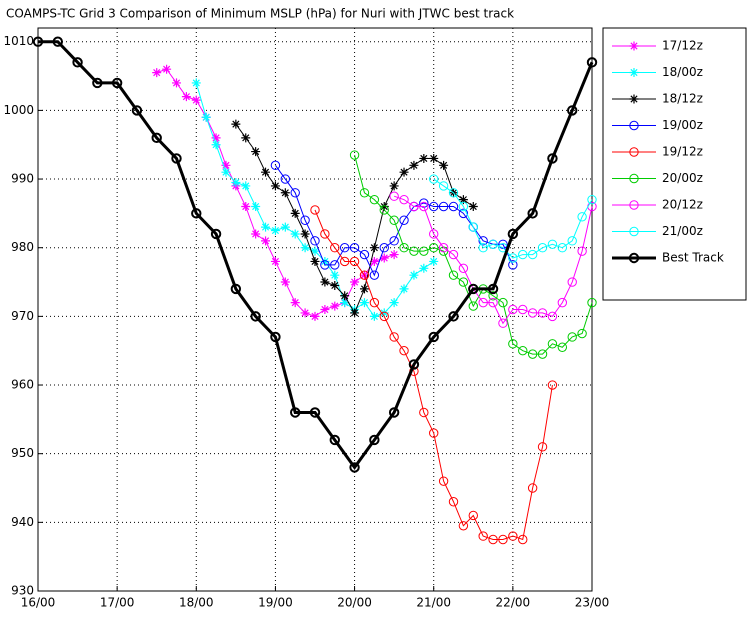 The image size is (752, 623). Describe the element at coordinates (674, 164) in the screenshot. I see `legend-box` at that location.